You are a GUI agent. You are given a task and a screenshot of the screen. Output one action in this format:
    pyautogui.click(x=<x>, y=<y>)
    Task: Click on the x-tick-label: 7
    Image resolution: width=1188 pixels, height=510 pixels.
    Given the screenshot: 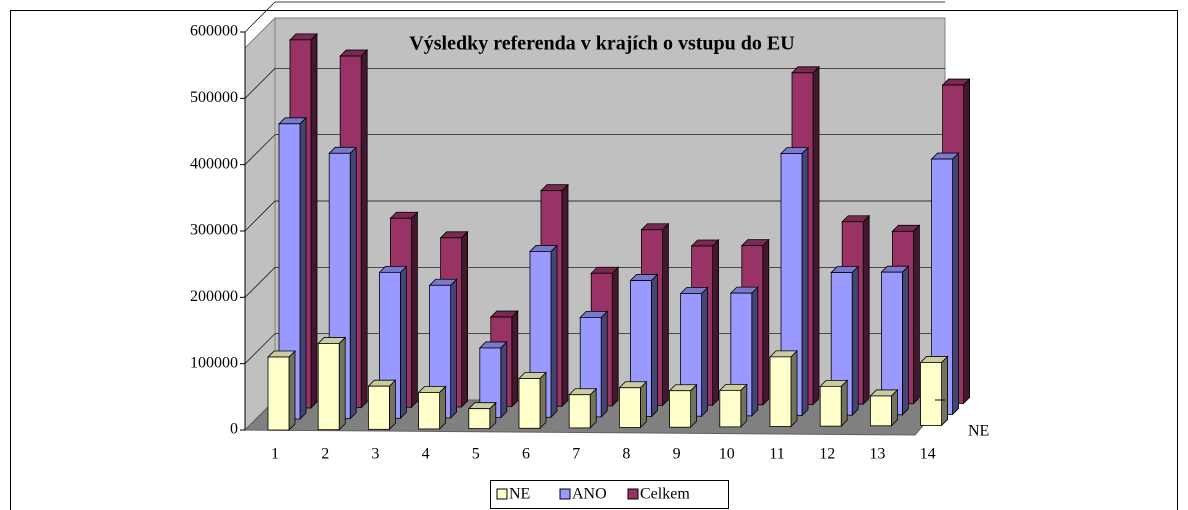 What is the action you would take?
    pyautogui.click(x=576, y=454)
    